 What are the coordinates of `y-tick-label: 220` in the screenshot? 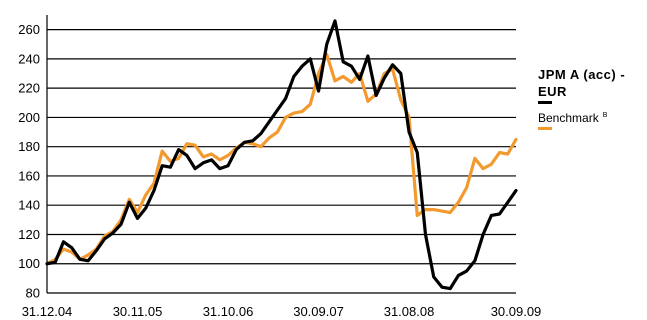 It's located at (29, 88).